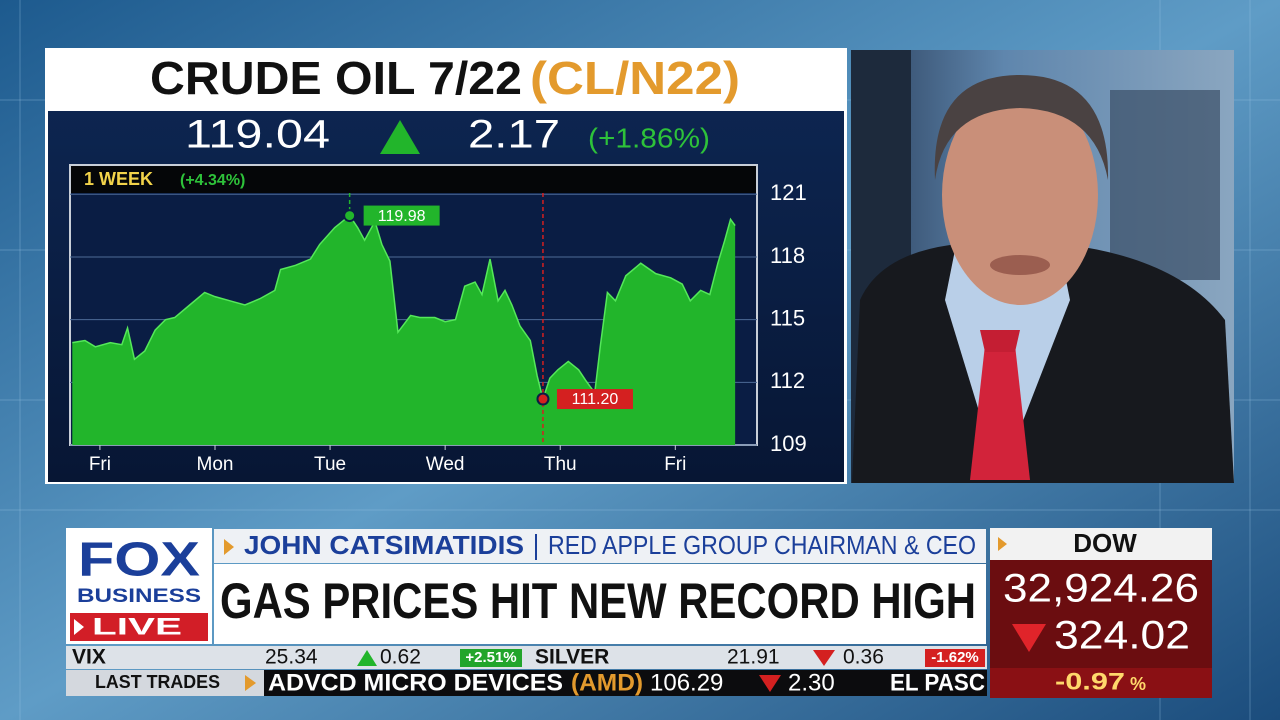 Image resolution: width=1280 pixels, height=720 pixels. Describe the element at coordinates (291, 657) in the screenshot. I see `ticker-vix-value: 25.34` at that location.